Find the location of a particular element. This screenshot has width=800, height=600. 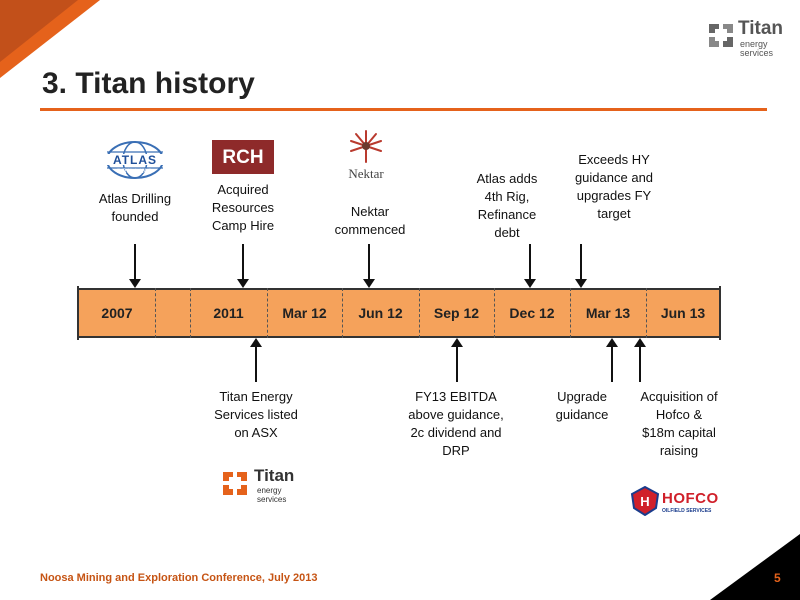

timeline-start-cap is located at coordinates (78, 313).